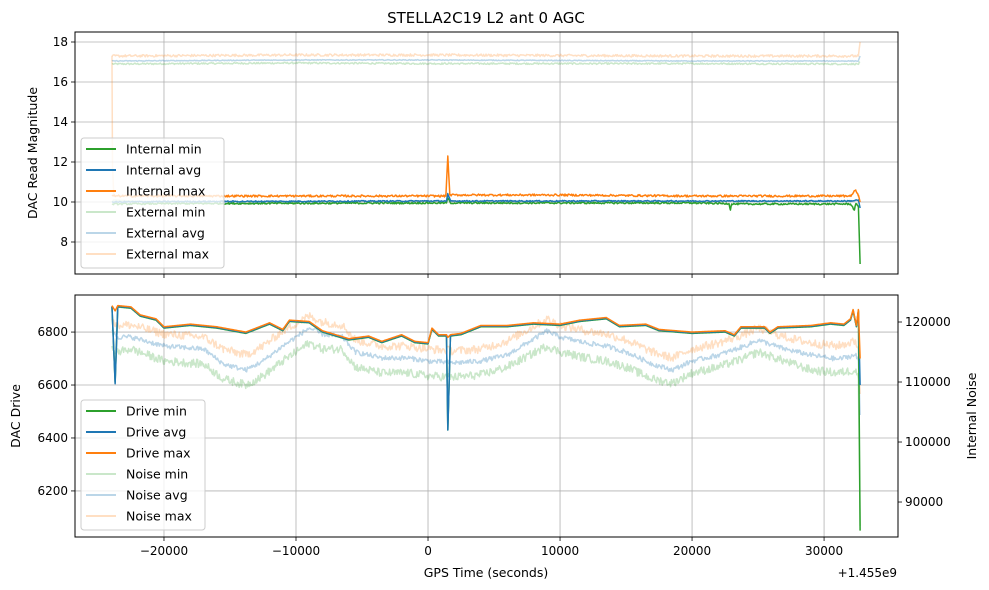  Describe the element at coordinates (157, 495) in the screenshot. I see `legend-label: Noise avg` at that location.